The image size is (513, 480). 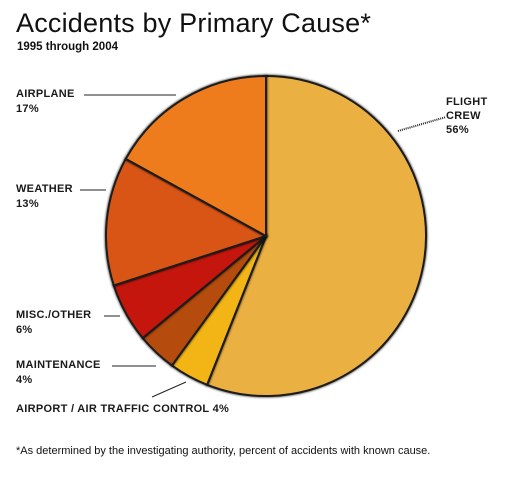 I want to click on slice-name-line1-flight-crew: FLIGHT, so click(x=467, y=102).